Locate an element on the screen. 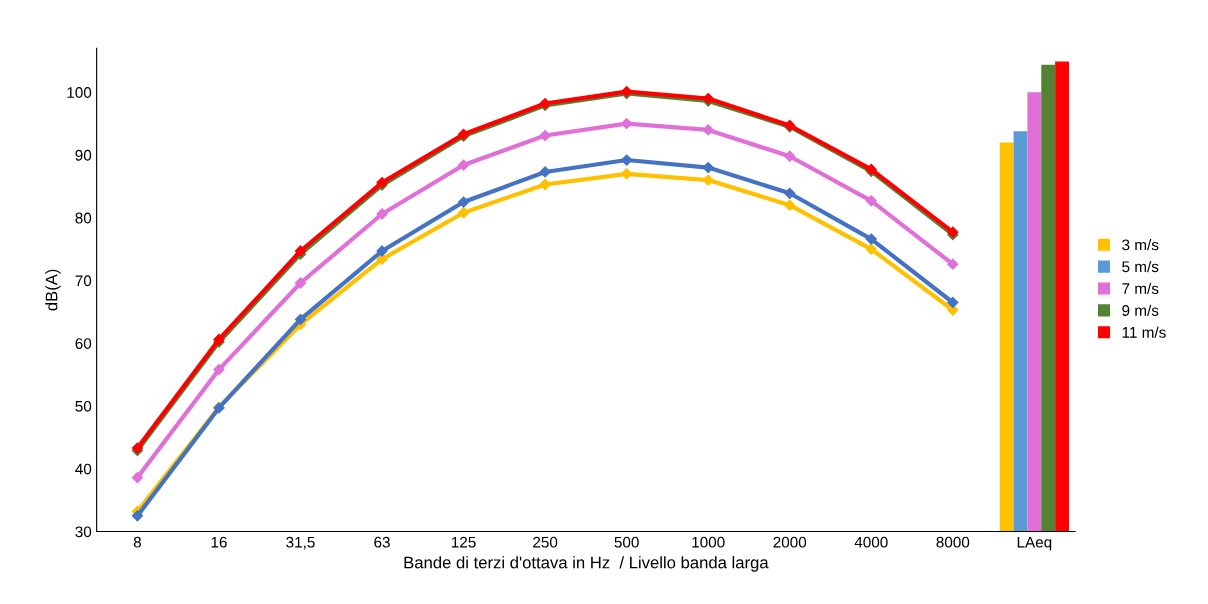 This screenshot has height=604, width=1208. x-tick-label: 125 is located at coordinates (463, 542).